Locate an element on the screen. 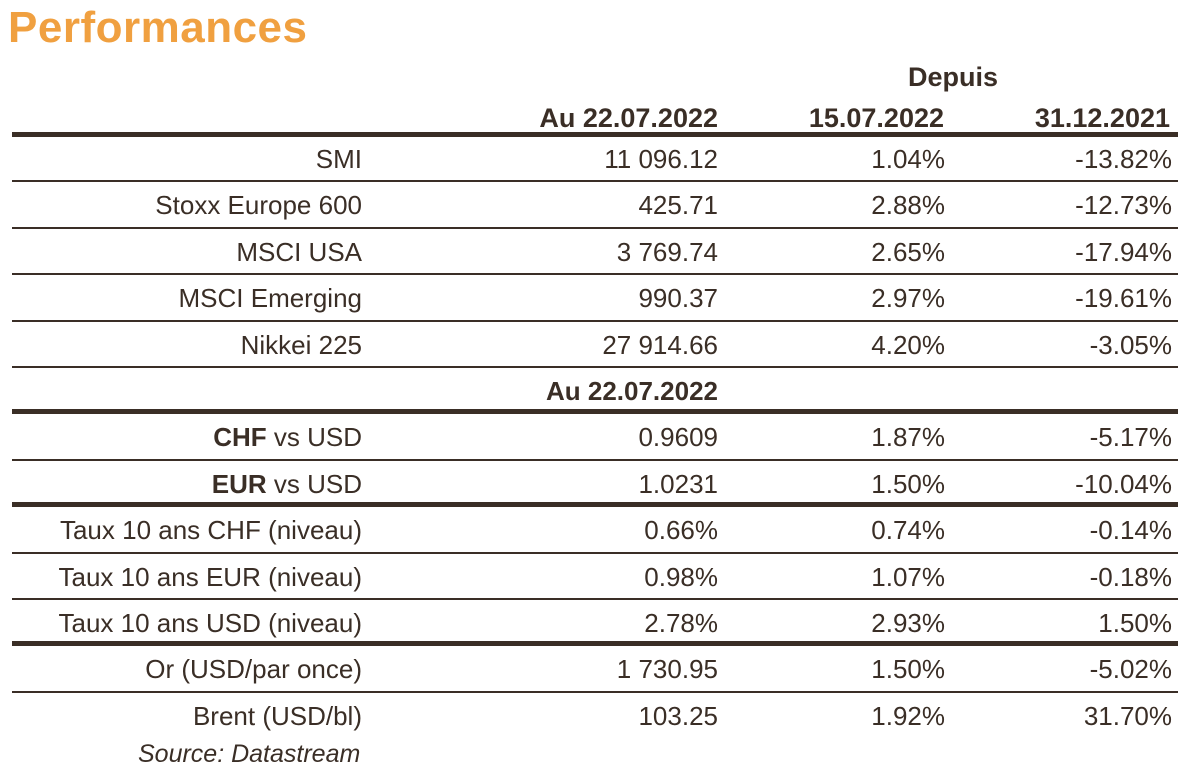 The width and height of the screenshot is (1186, 783). row-ytd: 1.50% is located at coordinates (1135, 622).